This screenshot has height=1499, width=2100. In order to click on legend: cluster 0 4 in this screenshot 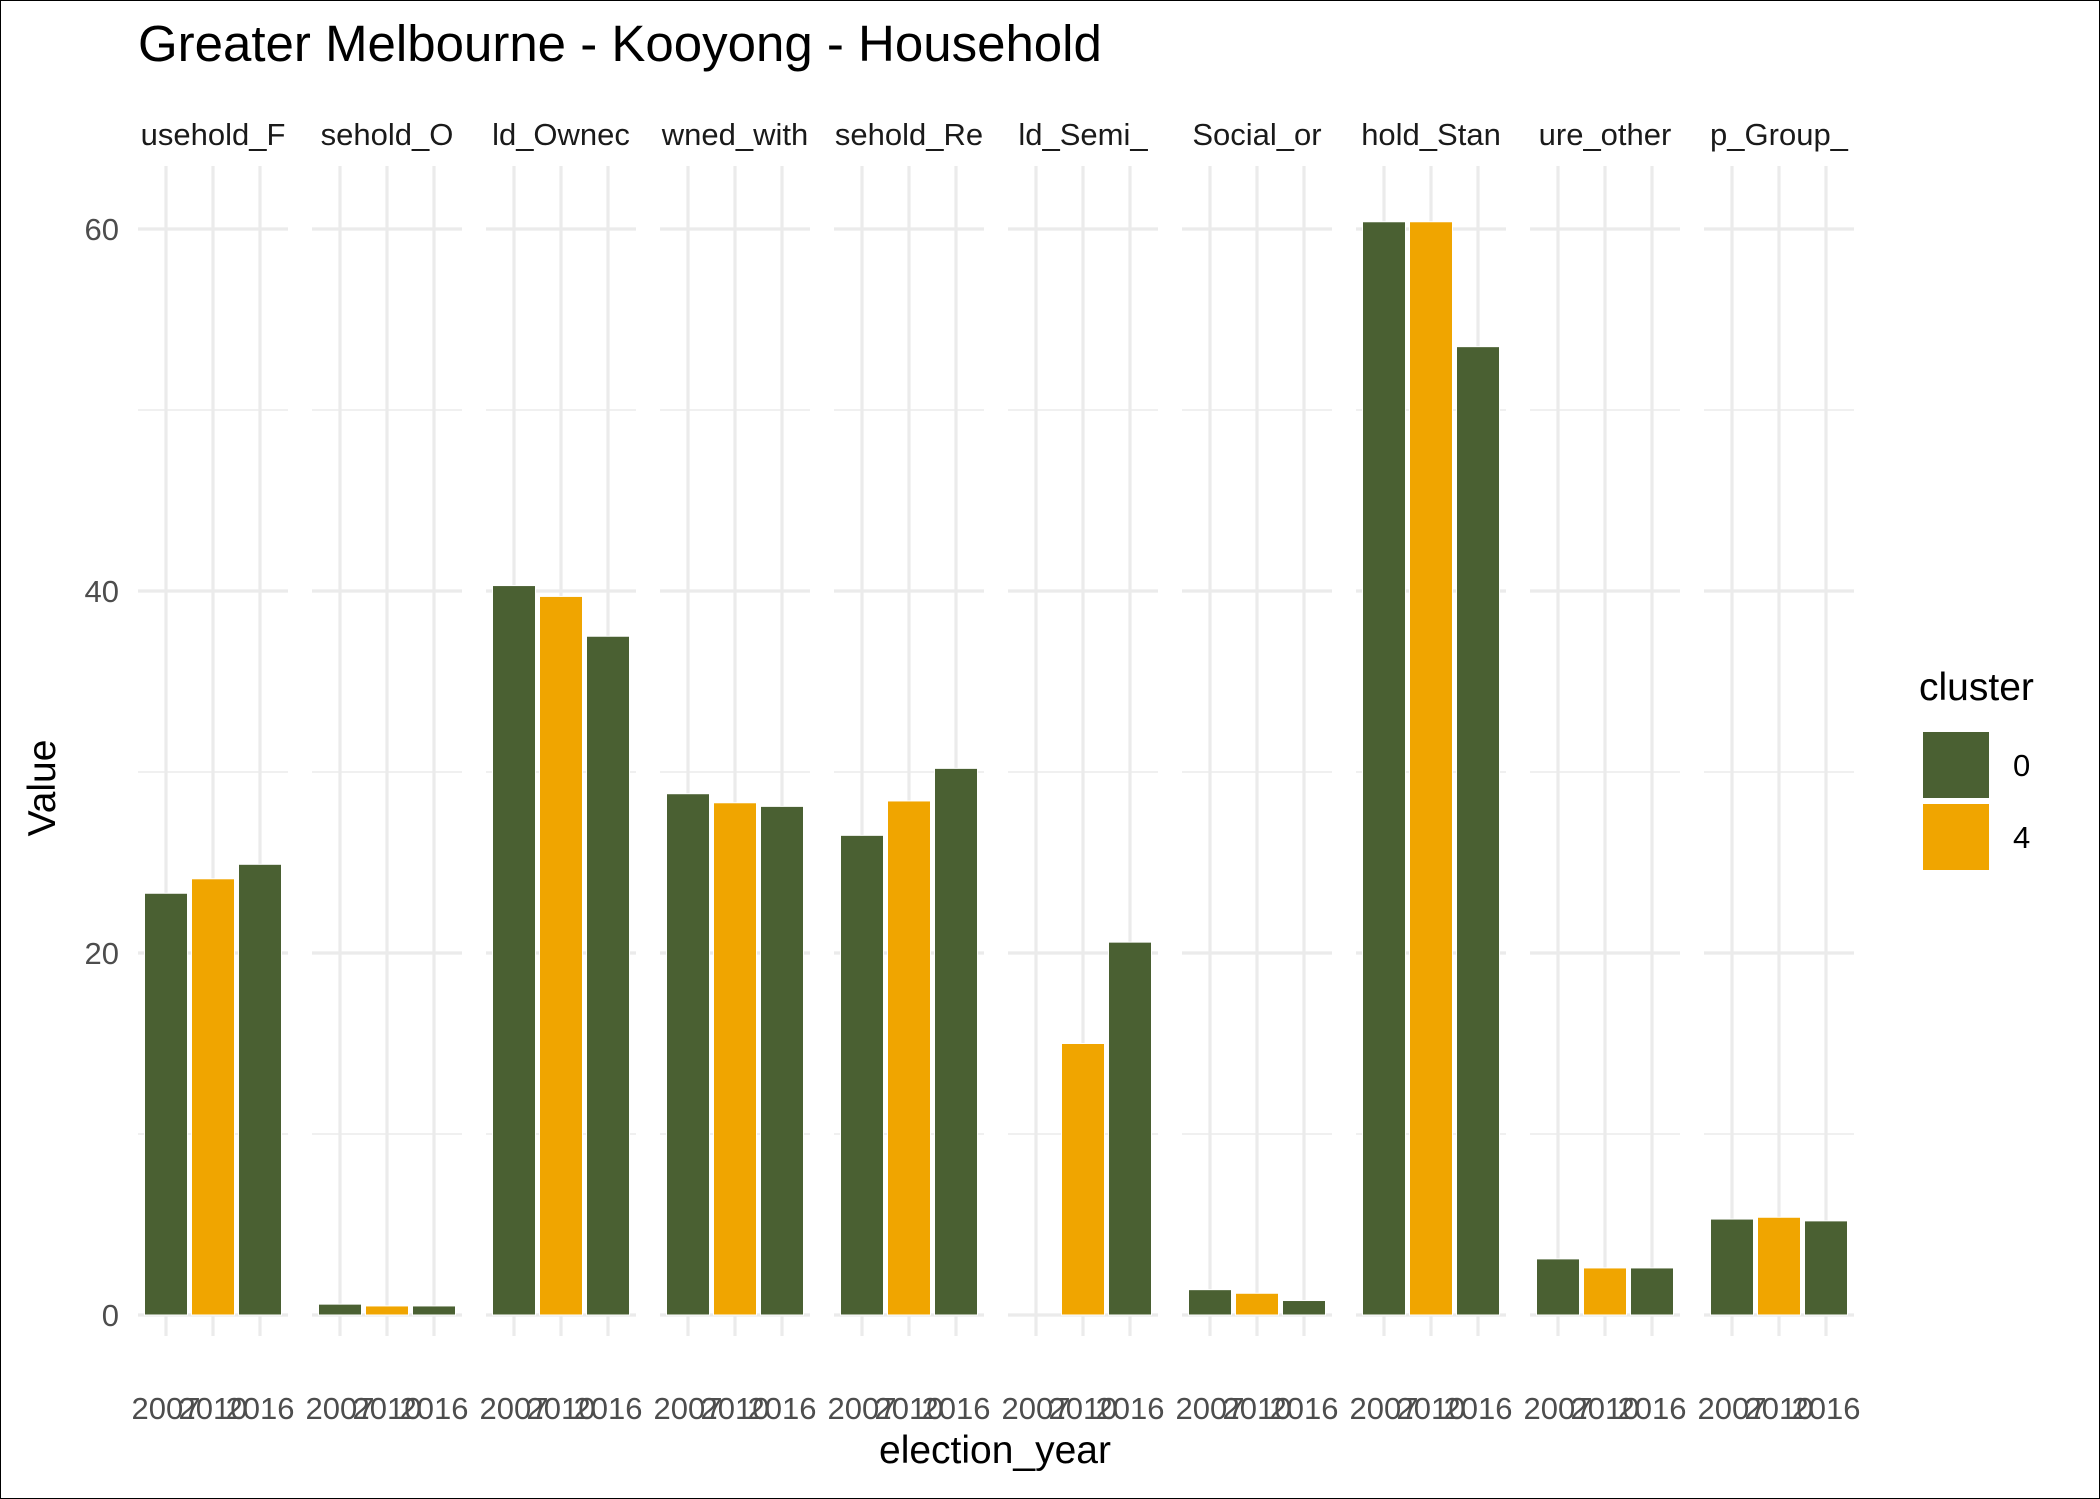, I will do `click(1976, 768)`.